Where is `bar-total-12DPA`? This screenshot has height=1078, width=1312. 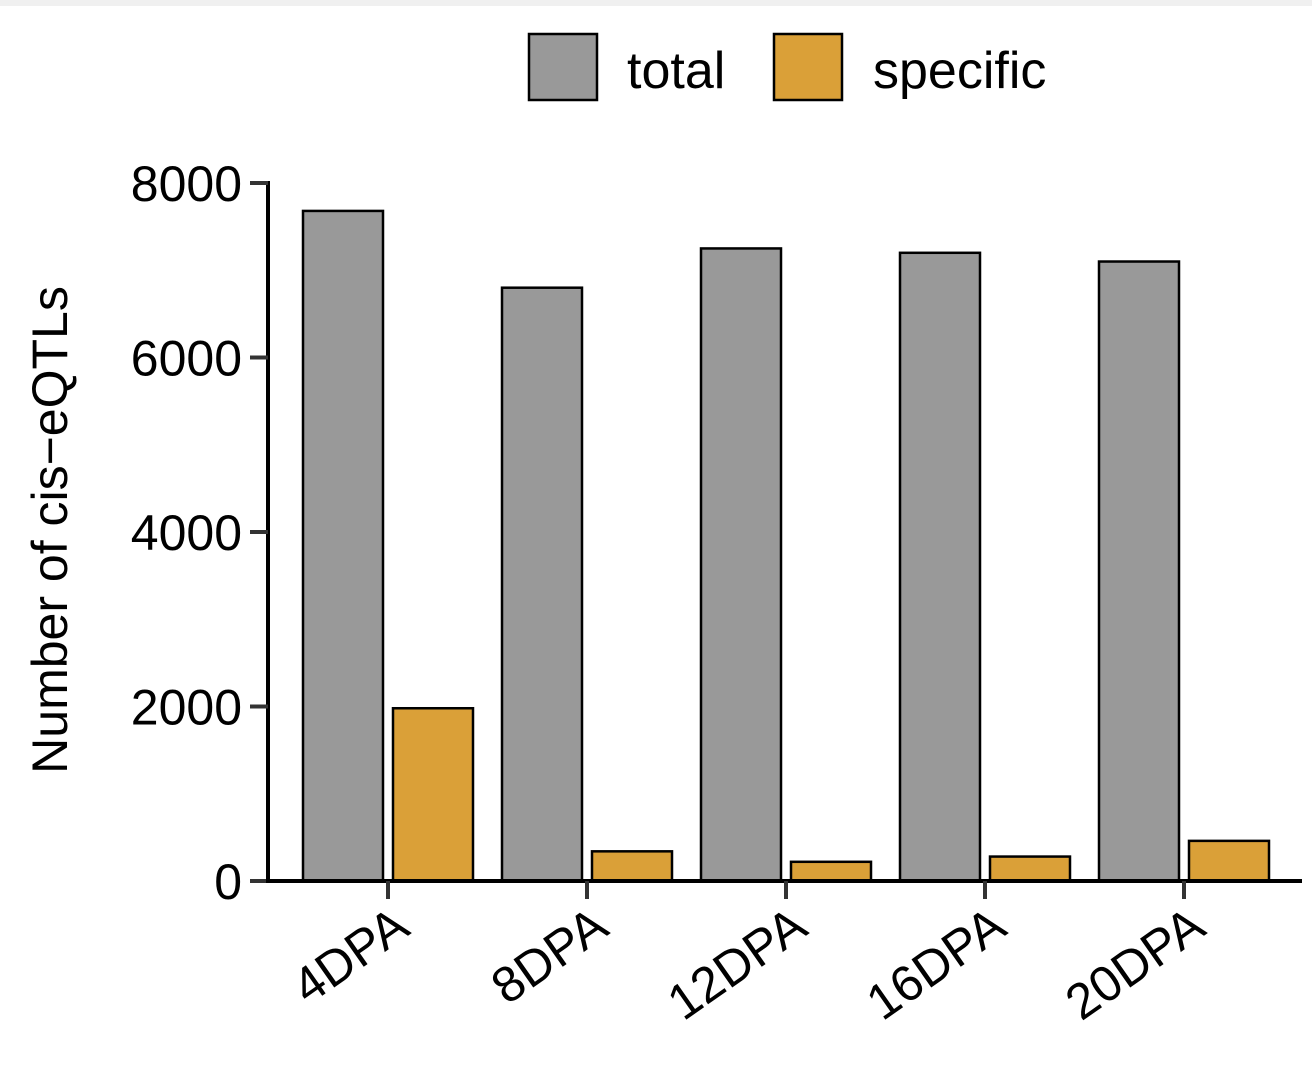 bar-total-12DPA is located at coordinates (741, 565).